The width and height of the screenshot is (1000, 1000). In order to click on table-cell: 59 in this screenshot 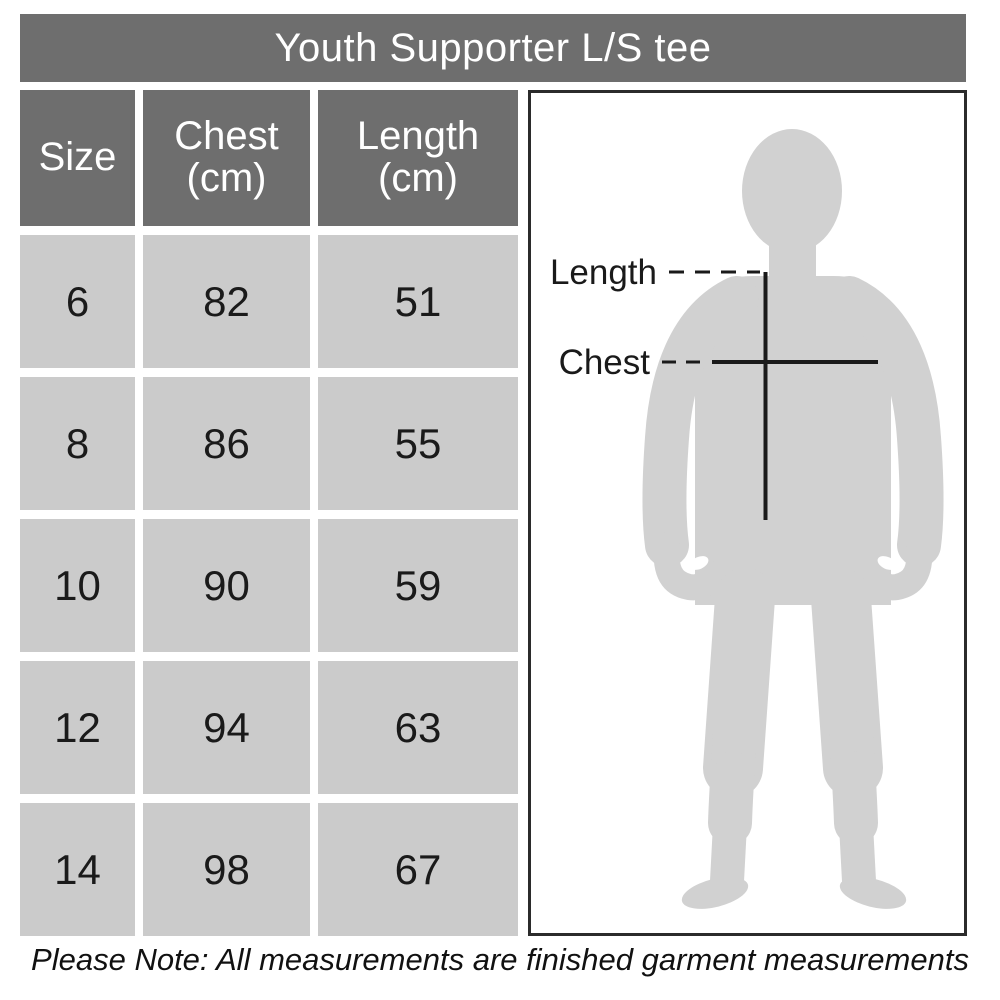, I will do `click(418, 585)`.